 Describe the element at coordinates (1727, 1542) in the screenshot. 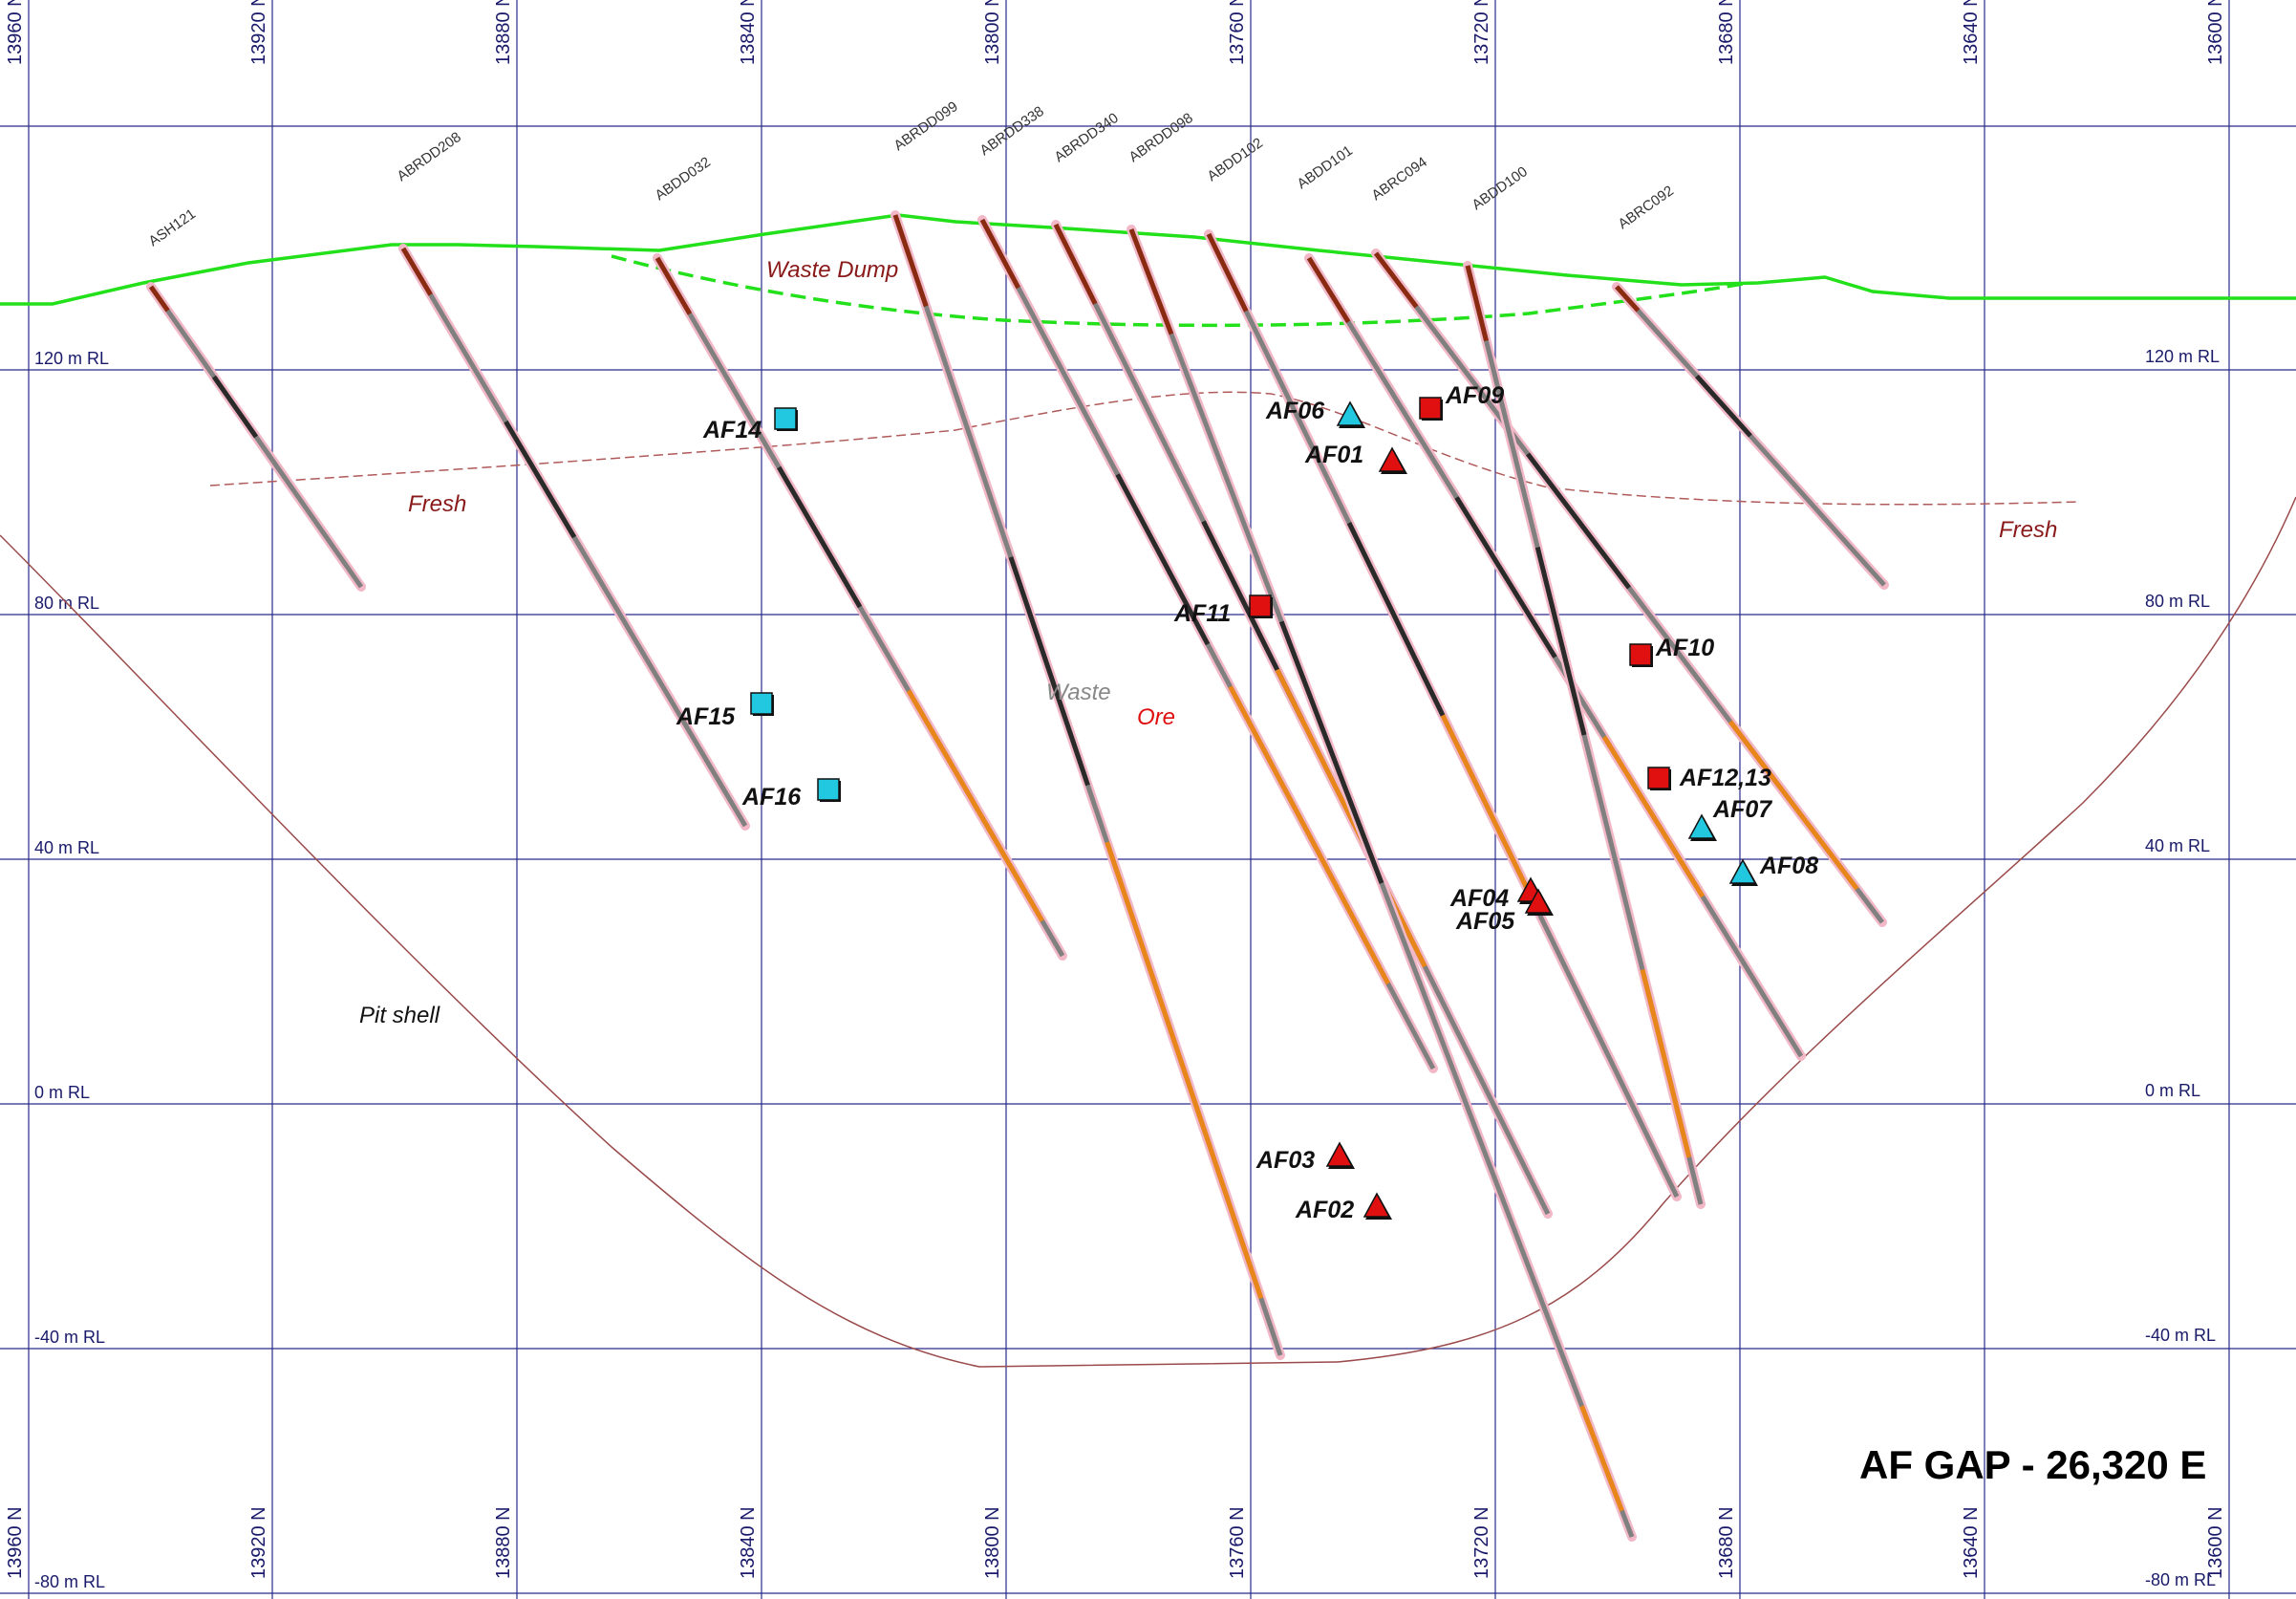

I see `northing-label-bottom: 13680 N` at that location.